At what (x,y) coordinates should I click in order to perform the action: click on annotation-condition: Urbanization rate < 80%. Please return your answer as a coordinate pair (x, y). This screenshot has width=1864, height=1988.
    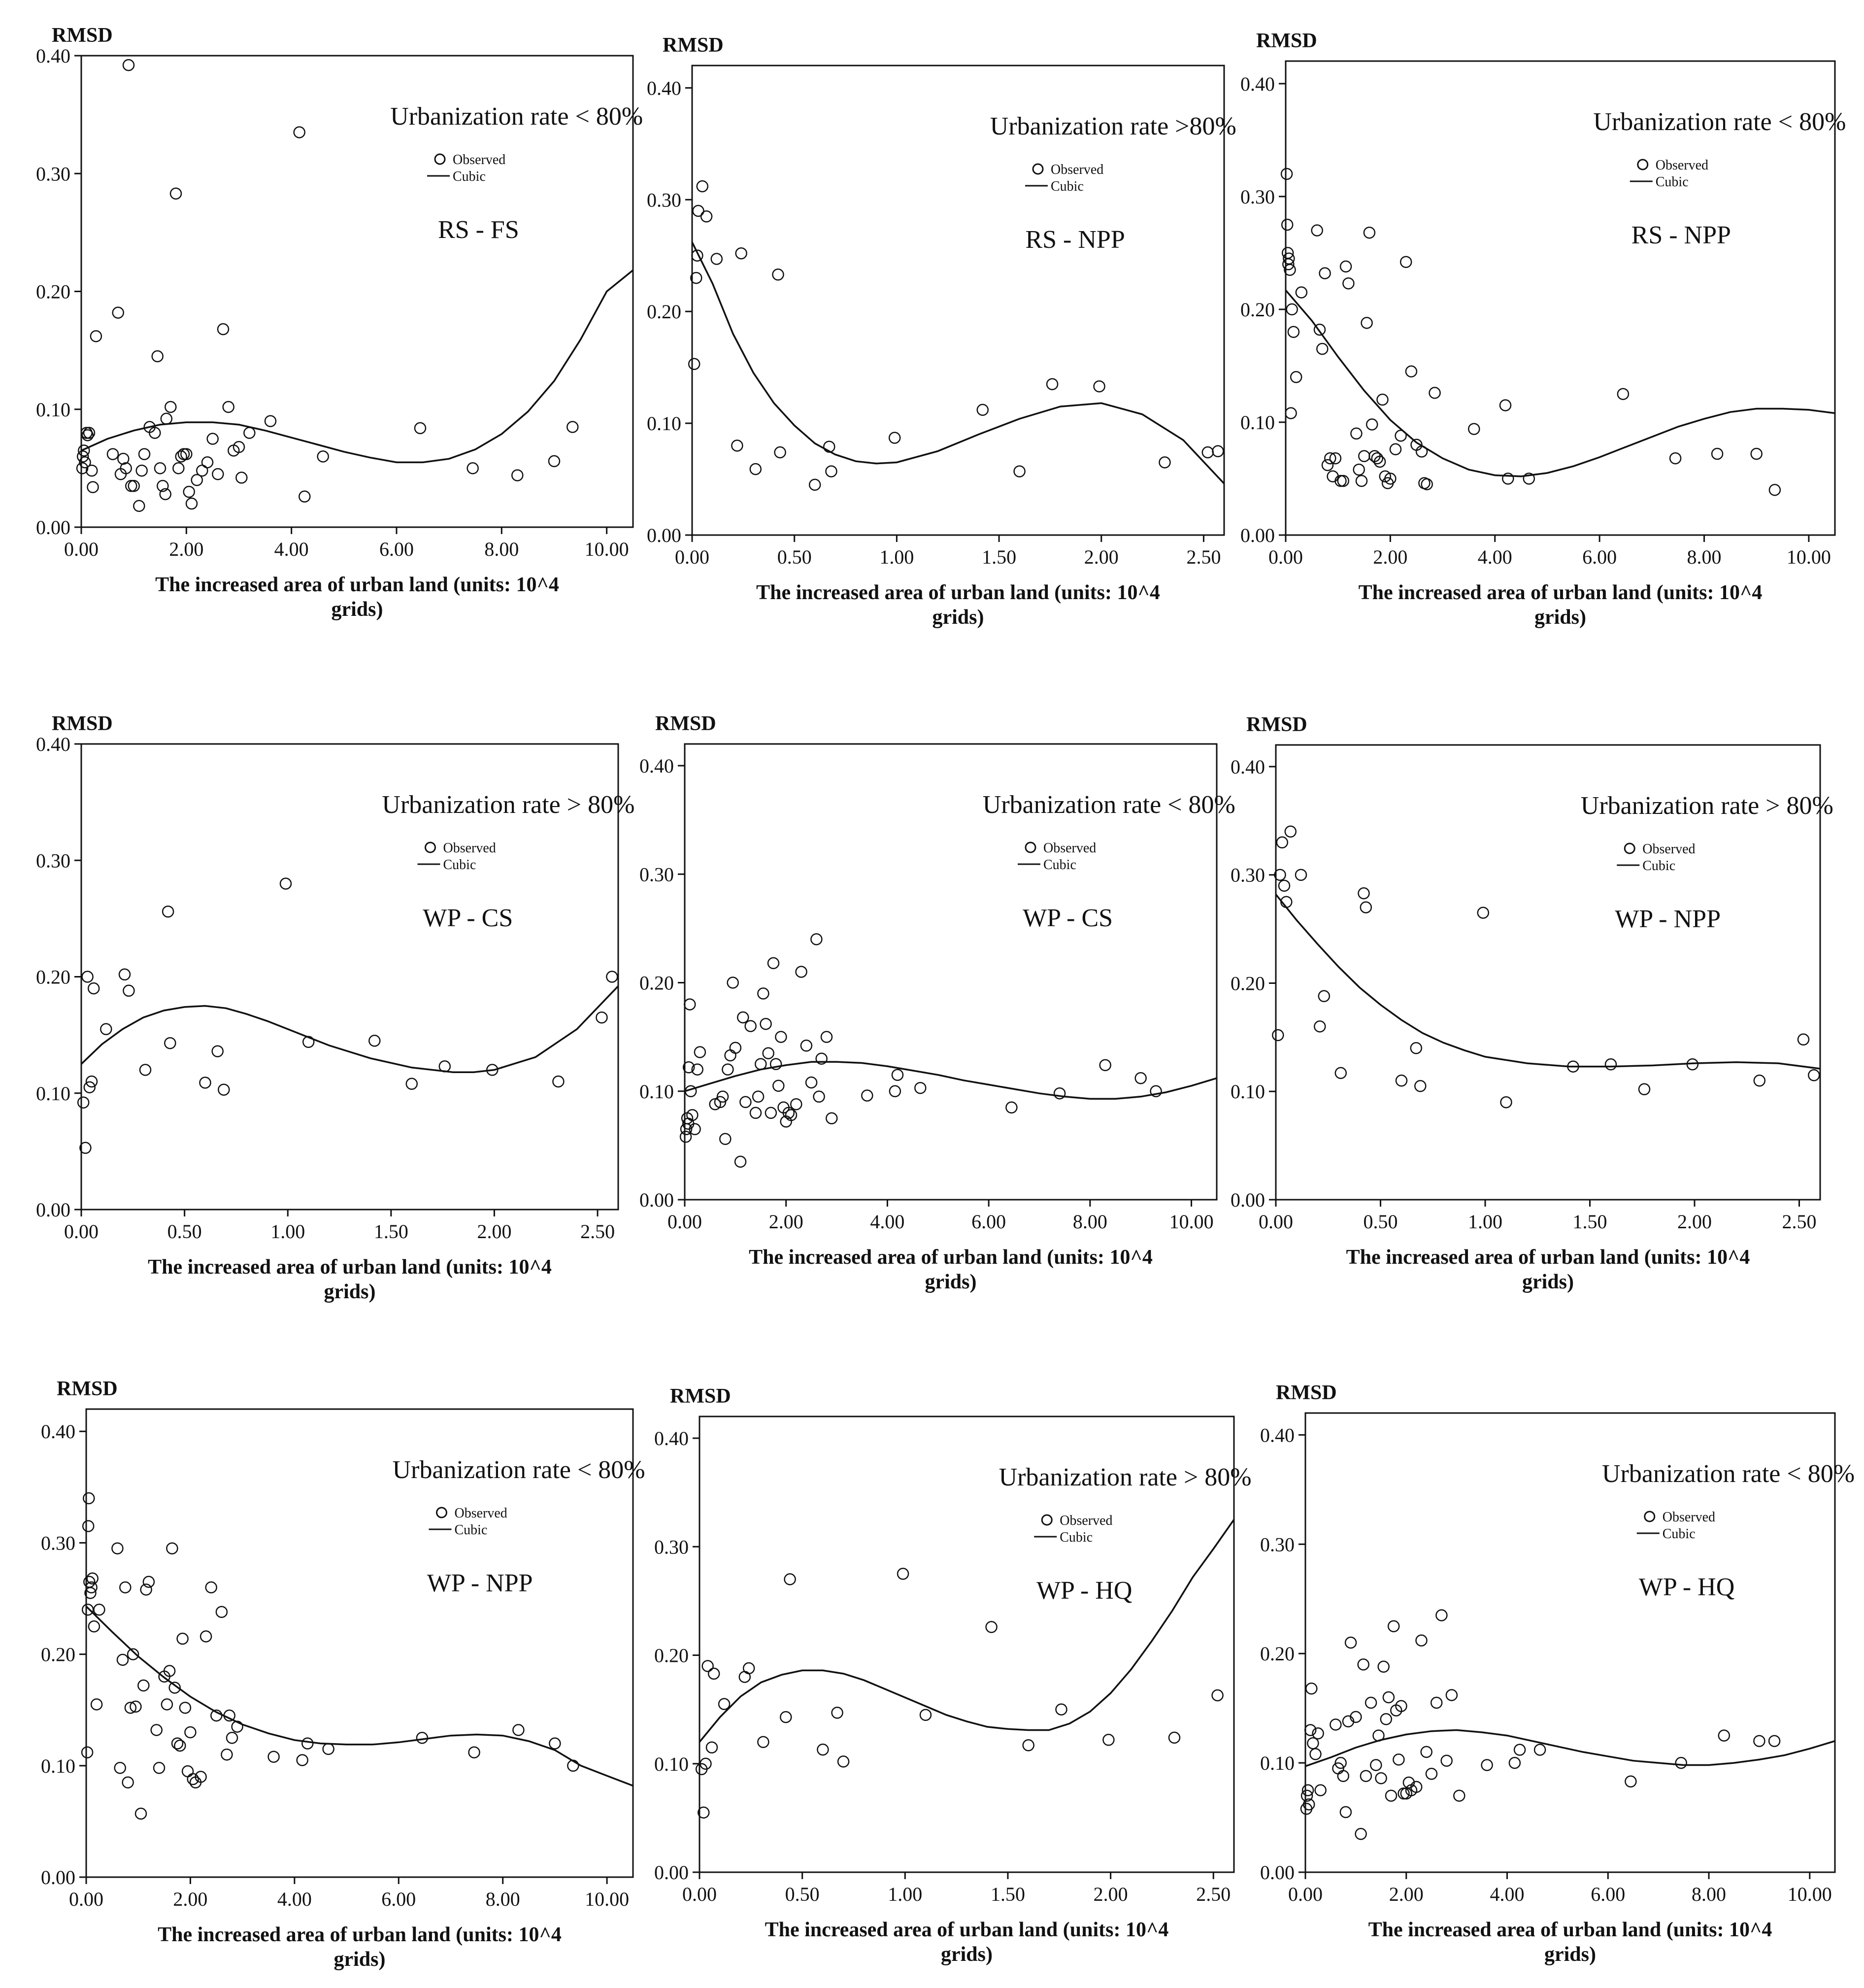
    Looking at the image, I should click on (1719, 122).